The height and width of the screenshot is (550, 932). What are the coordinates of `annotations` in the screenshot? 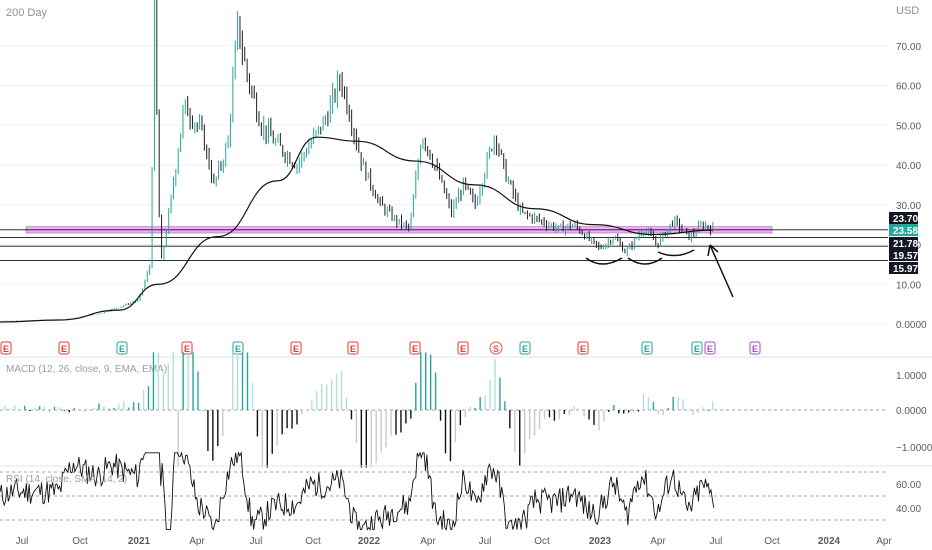 It's located at (659, 271).